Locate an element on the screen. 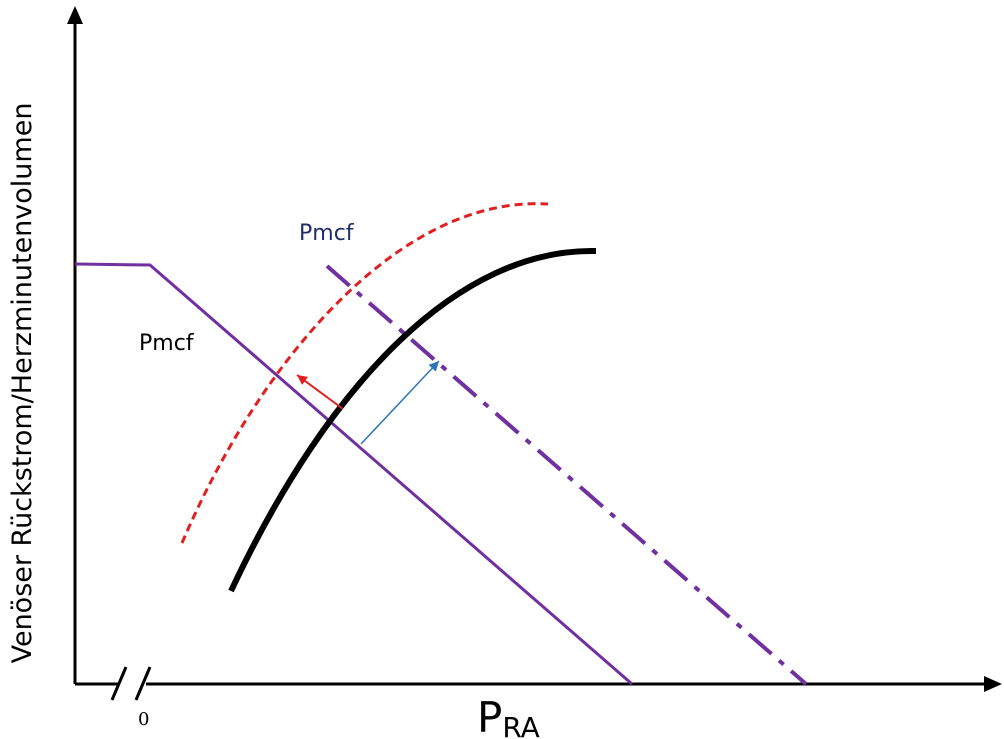  y-axis-arrowhead-icon is located at coordinates (75, 15).